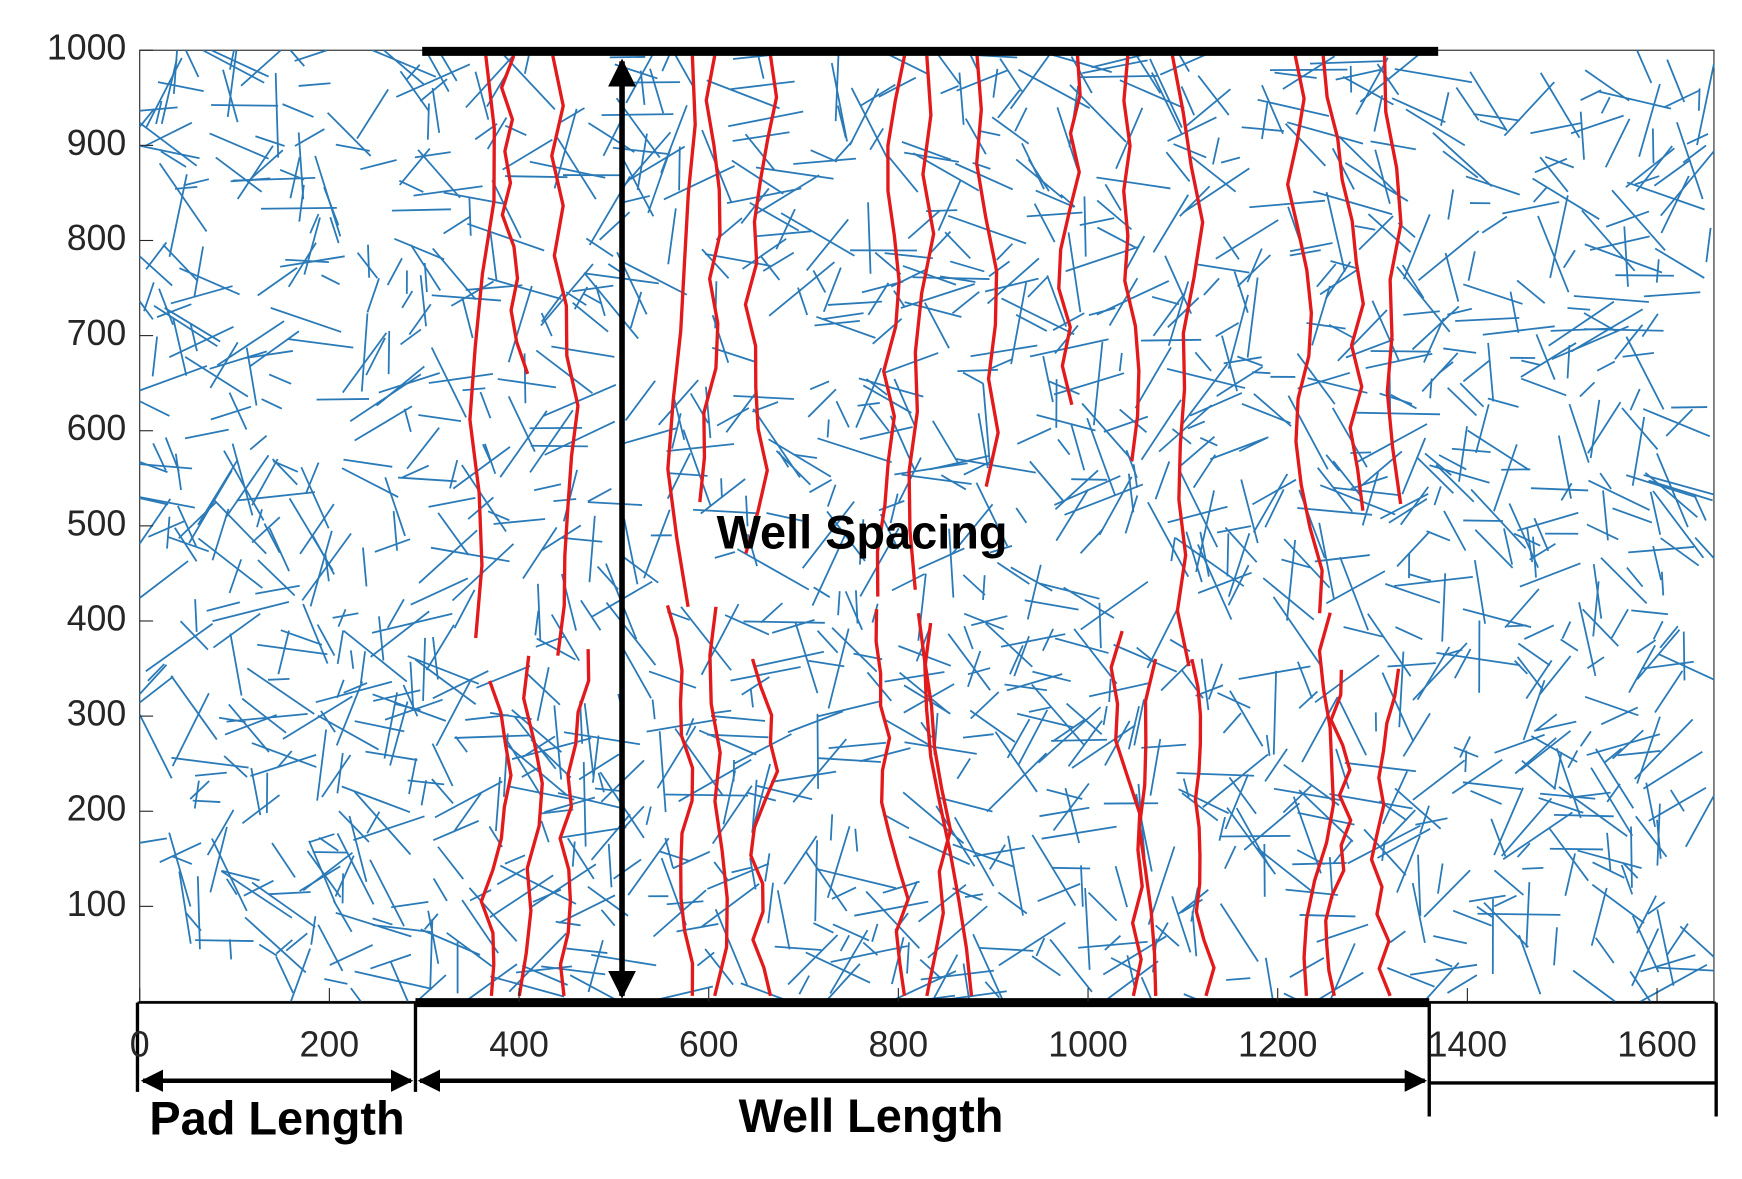  Describe the element at coordinates (1656, 1045) in the screenshot. I see `x-tick-label: 1600` at that location.